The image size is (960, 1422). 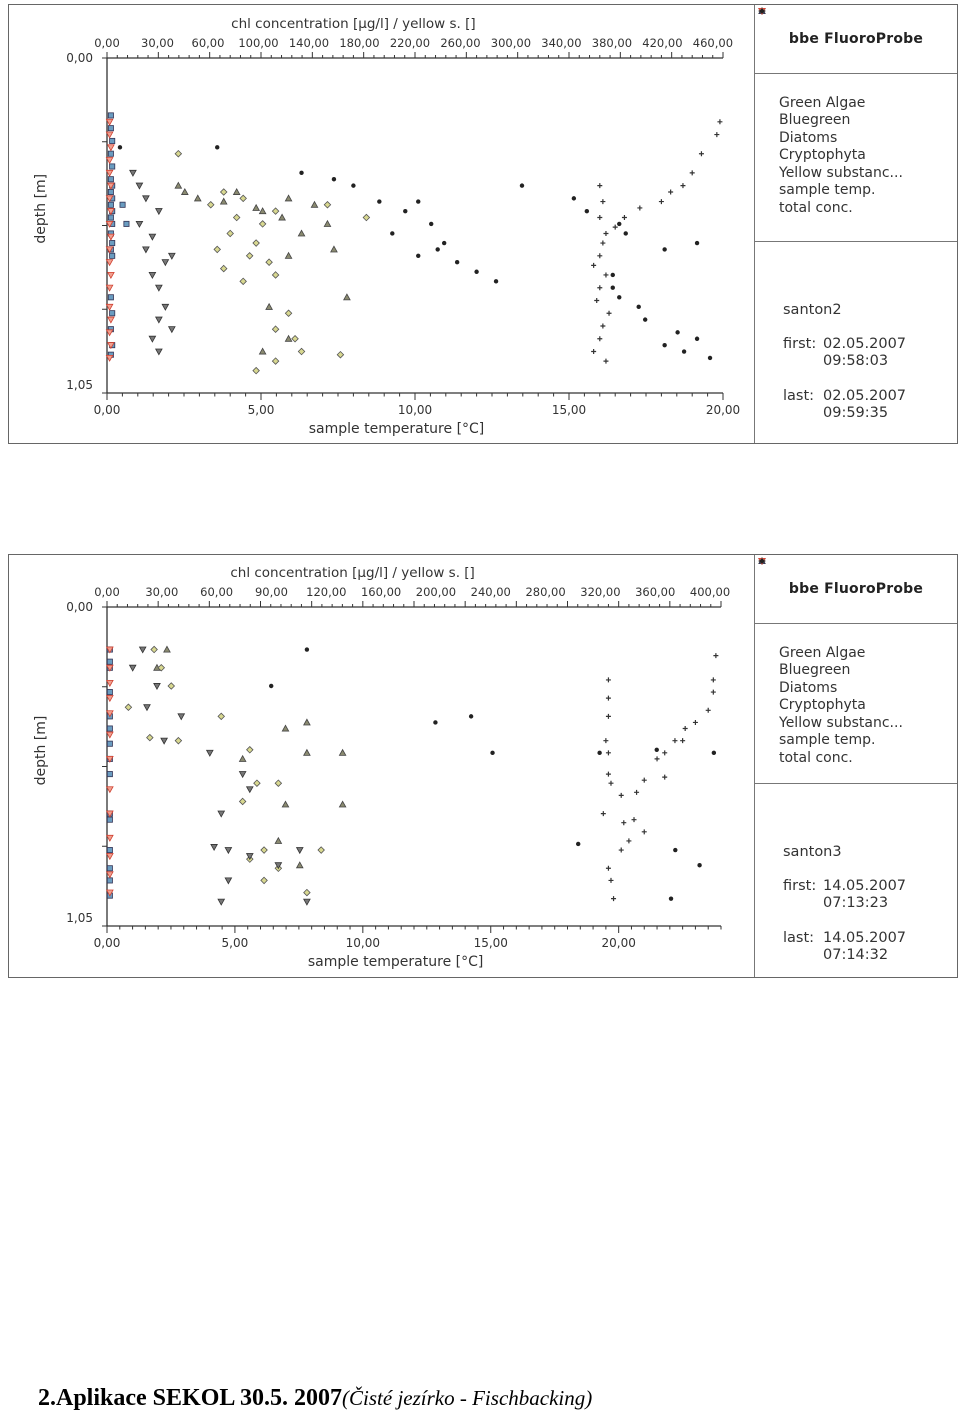 What do you see at coordinates (161, 592) in the screenshot?
I see `top-tick-label: 30,00` at bounding box center [161, 592].